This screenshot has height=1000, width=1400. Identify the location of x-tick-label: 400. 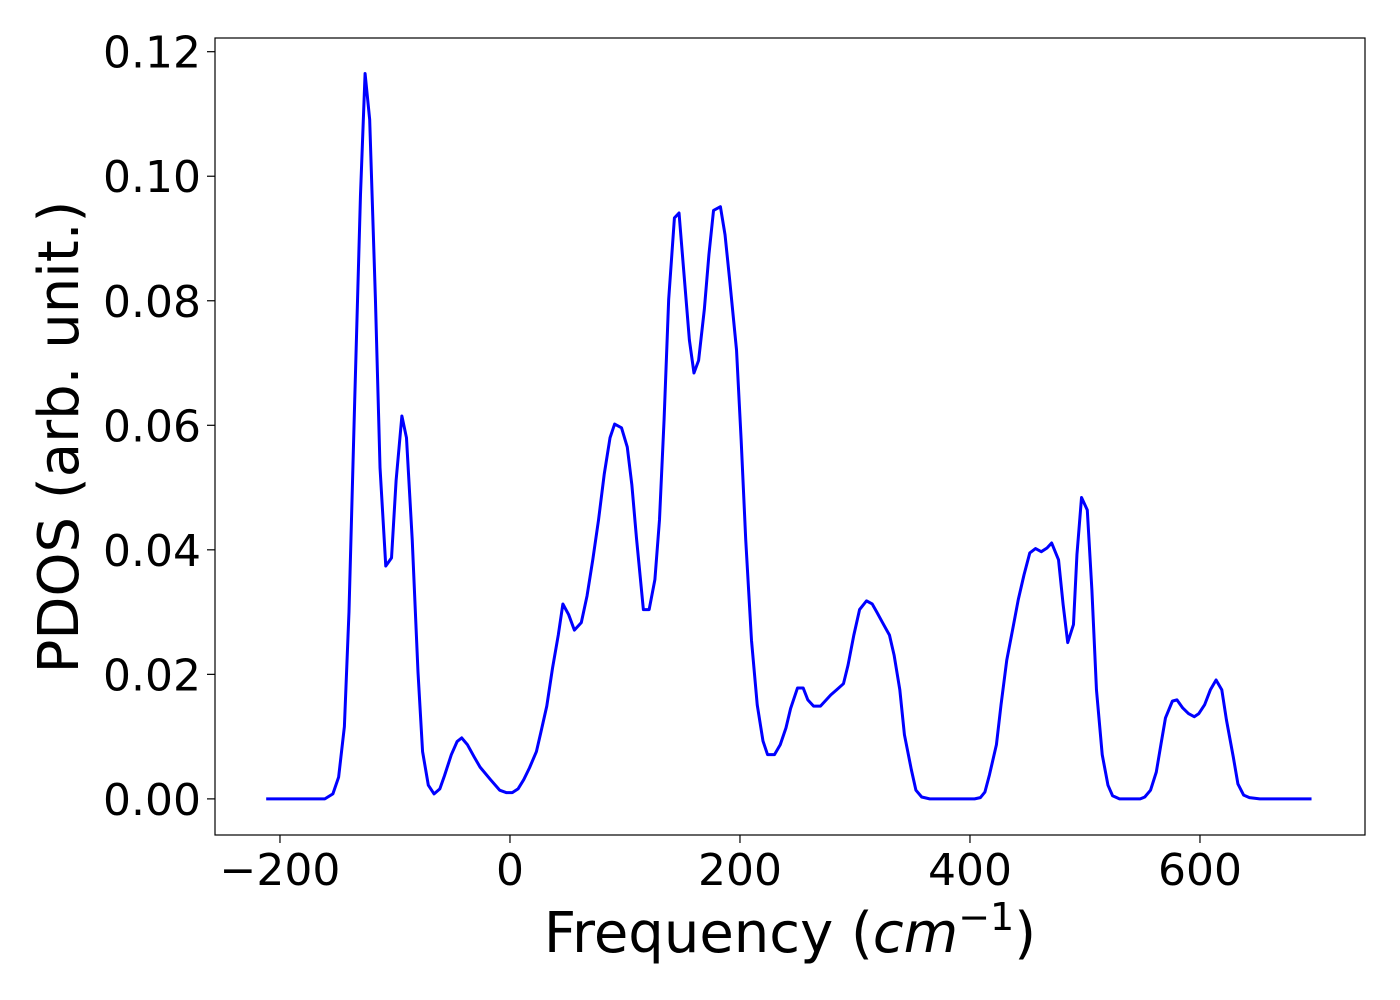
(970, 870).